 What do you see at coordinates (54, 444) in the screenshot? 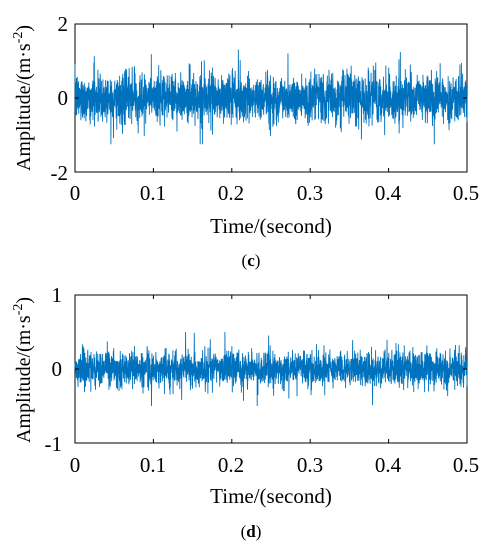
I see `y-tick-label: -1` at bounding box center [54, 444].